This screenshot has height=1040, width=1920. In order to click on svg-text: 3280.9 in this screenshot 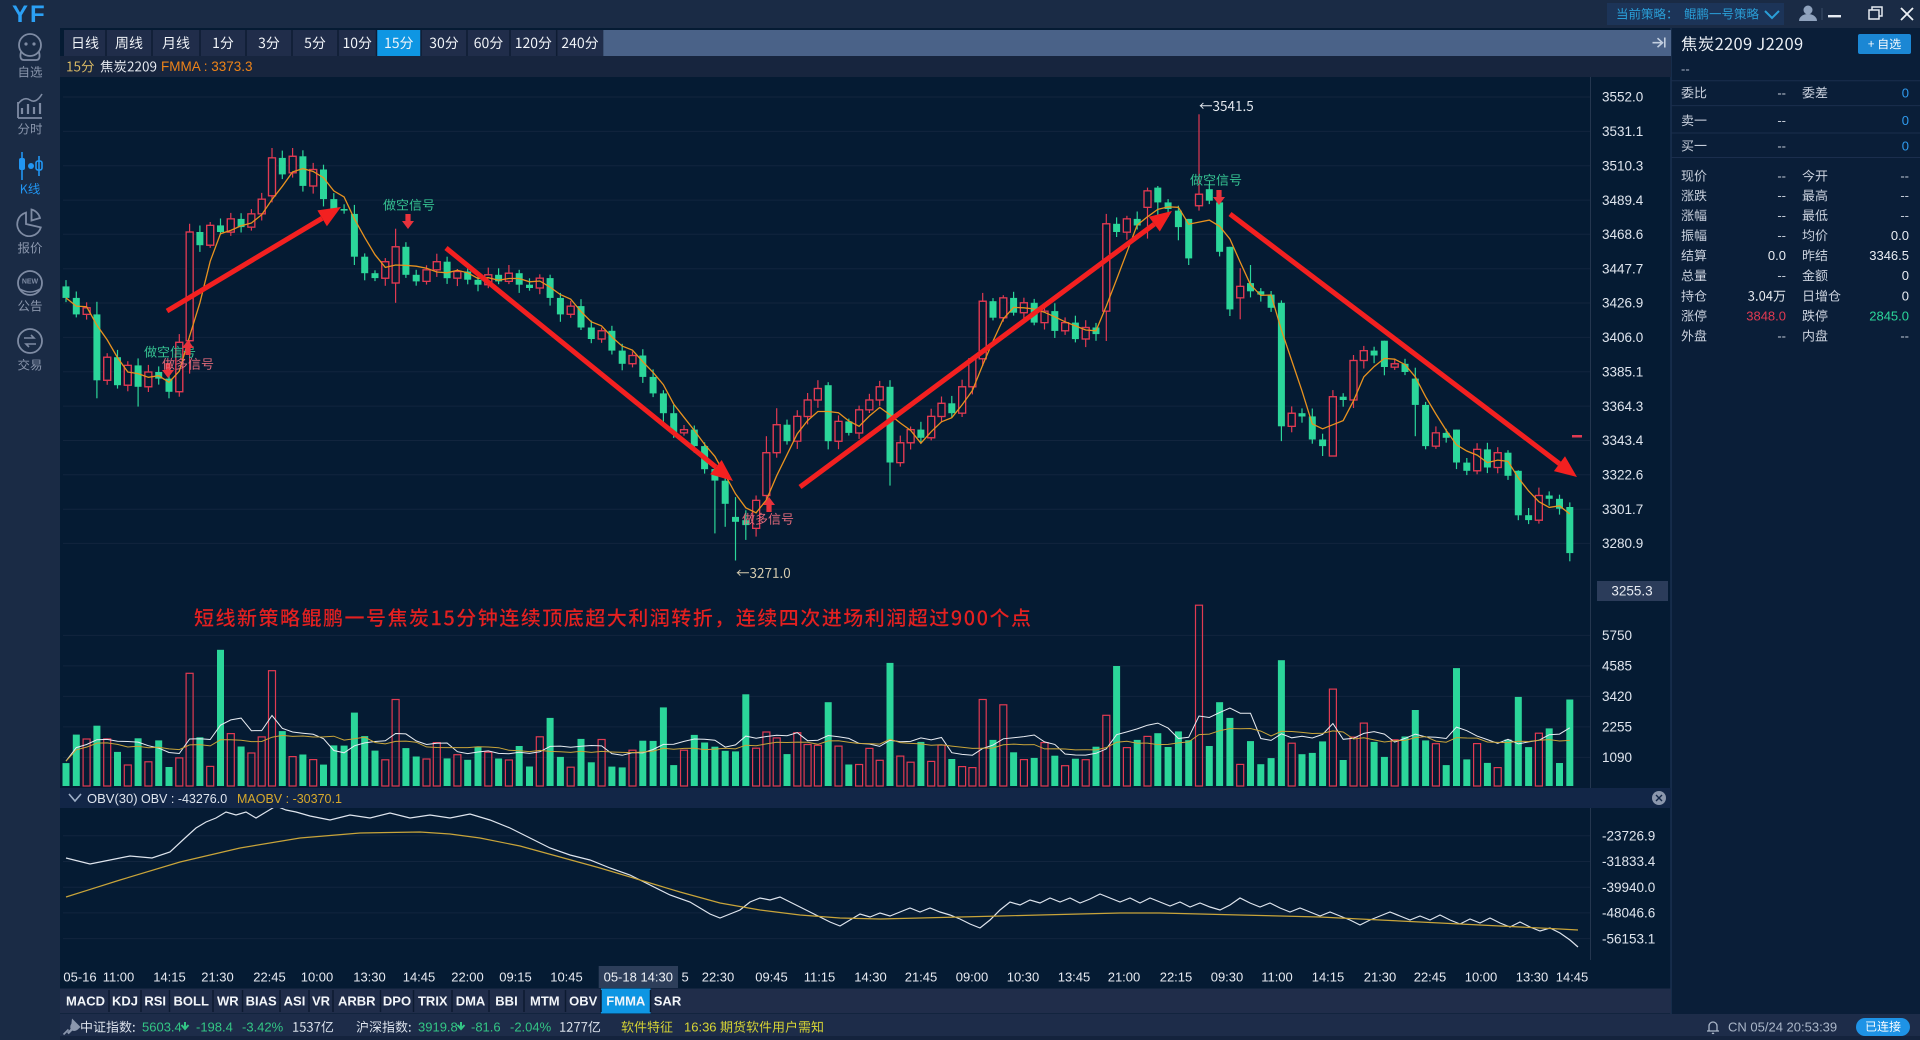, I will do `click(1622, 543)`.